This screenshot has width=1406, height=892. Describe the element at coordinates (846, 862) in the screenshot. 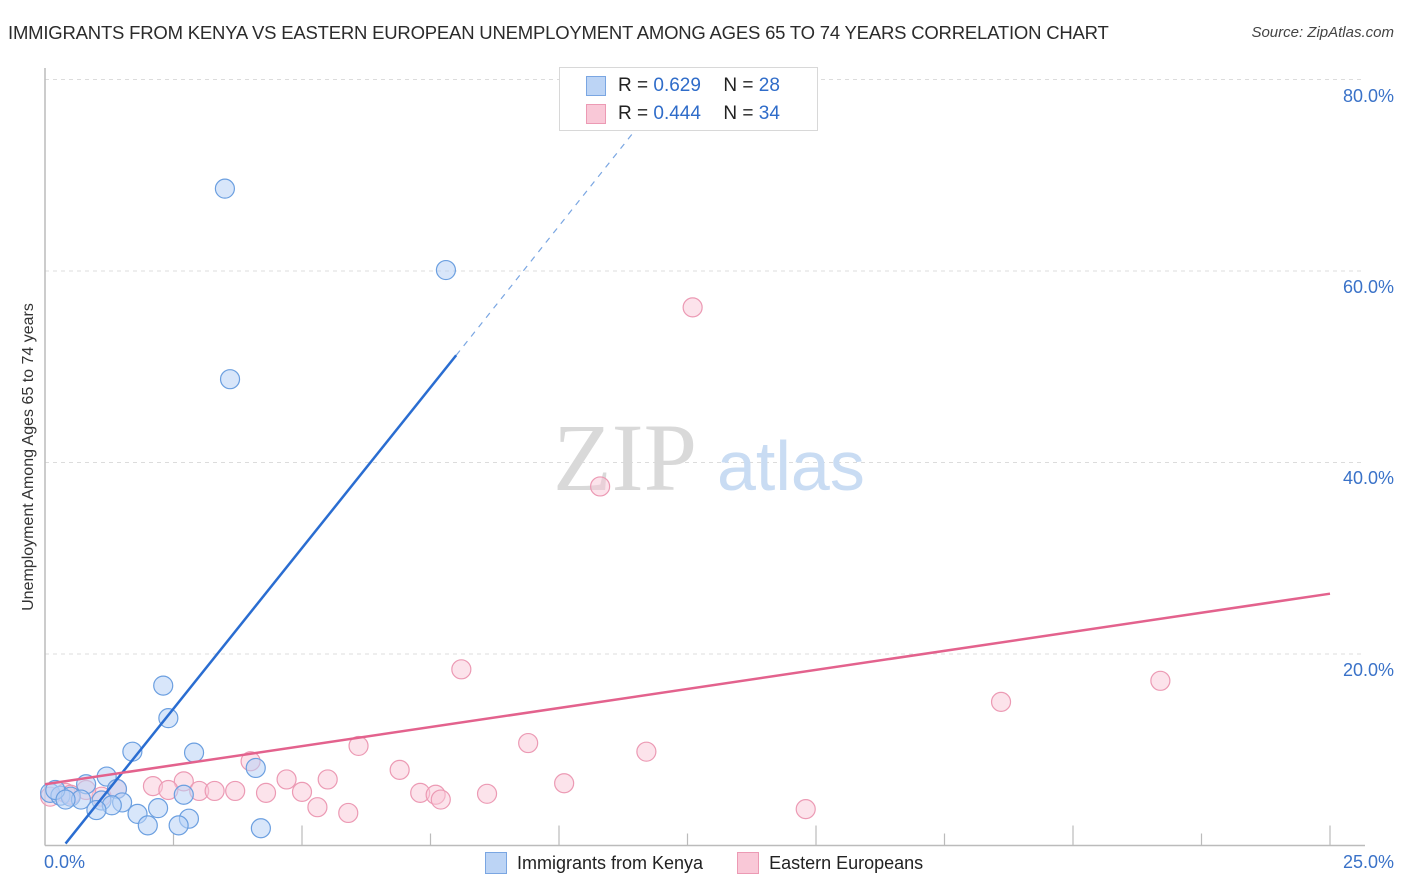

I see `legend-label: Eastern Europeans` at that location.